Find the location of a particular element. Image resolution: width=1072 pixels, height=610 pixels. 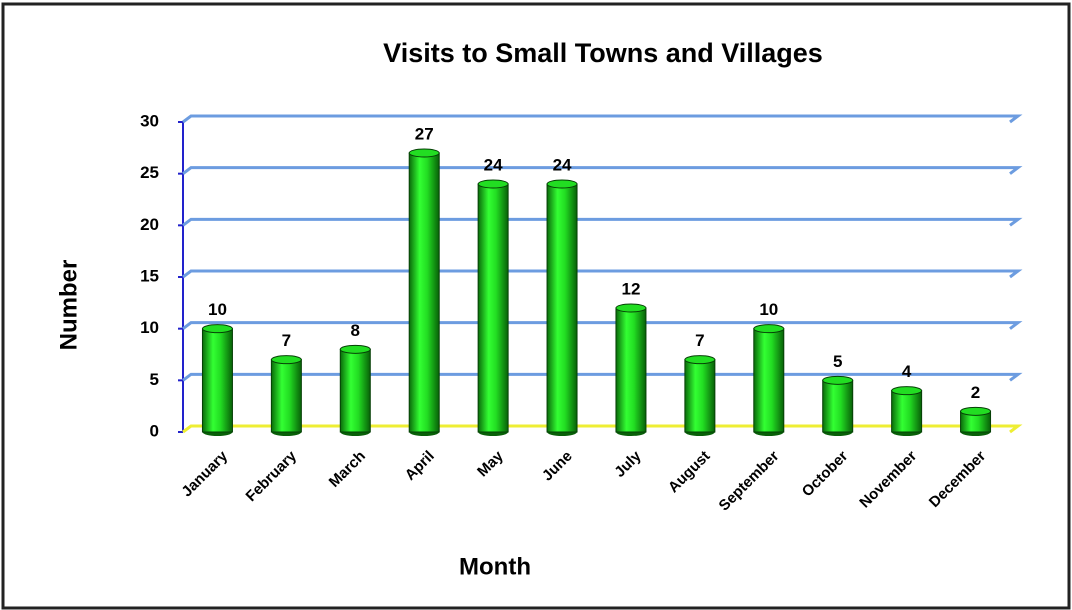

value-label: 12 is located at coordinates (630, 288).